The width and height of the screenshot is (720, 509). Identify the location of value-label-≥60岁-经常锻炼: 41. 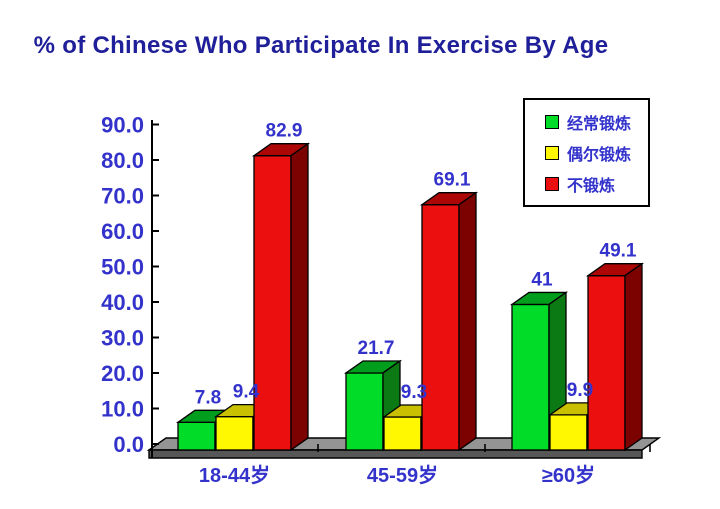
(542, 279).